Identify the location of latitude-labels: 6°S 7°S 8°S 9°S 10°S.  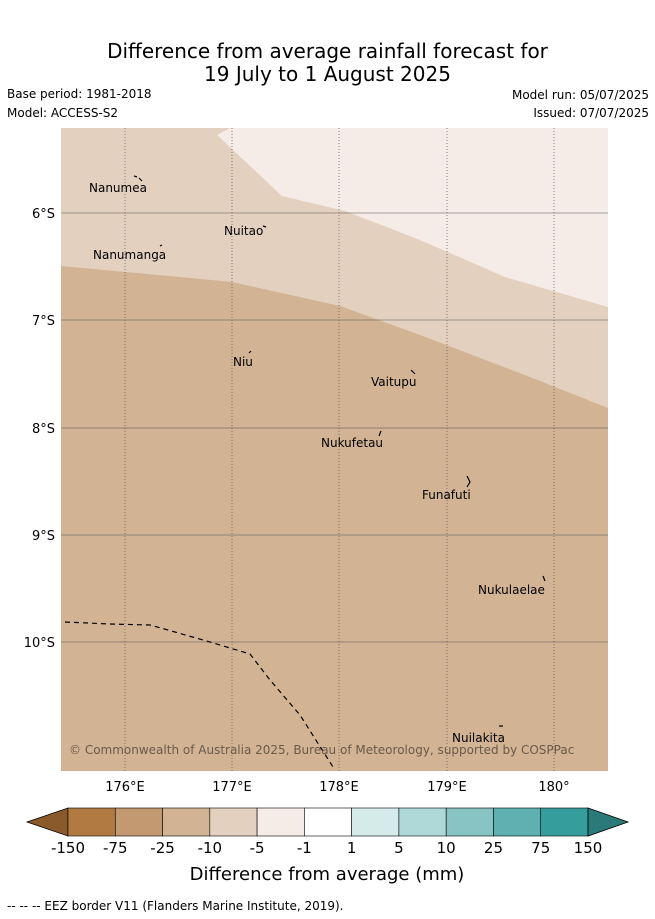
(39, 429).